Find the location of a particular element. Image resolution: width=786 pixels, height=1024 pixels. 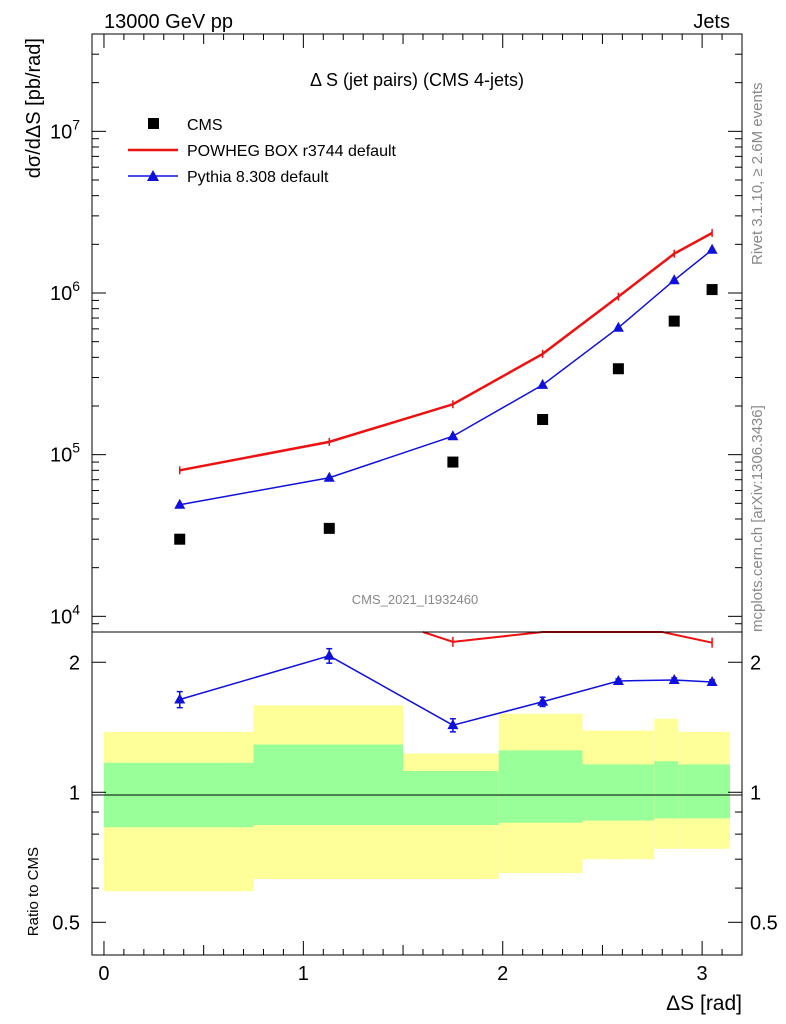

ratio-y-axis-label: Ratio to CMS is located at coordinates (33, 891).